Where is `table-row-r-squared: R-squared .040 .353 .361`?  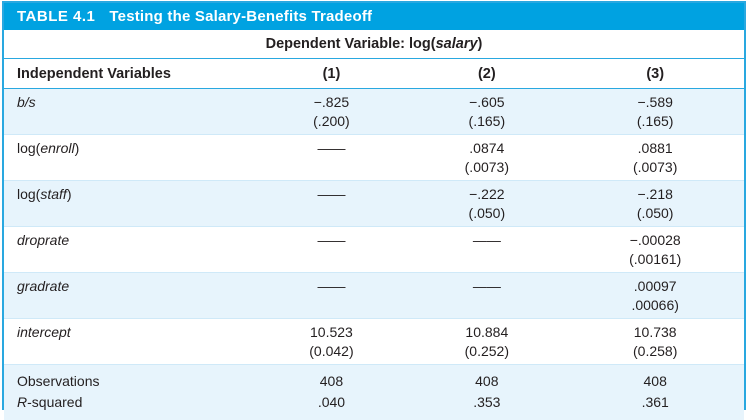
table-row-r-squared: R-squared .040 .353 .361 is located at coordinates (374, 405).